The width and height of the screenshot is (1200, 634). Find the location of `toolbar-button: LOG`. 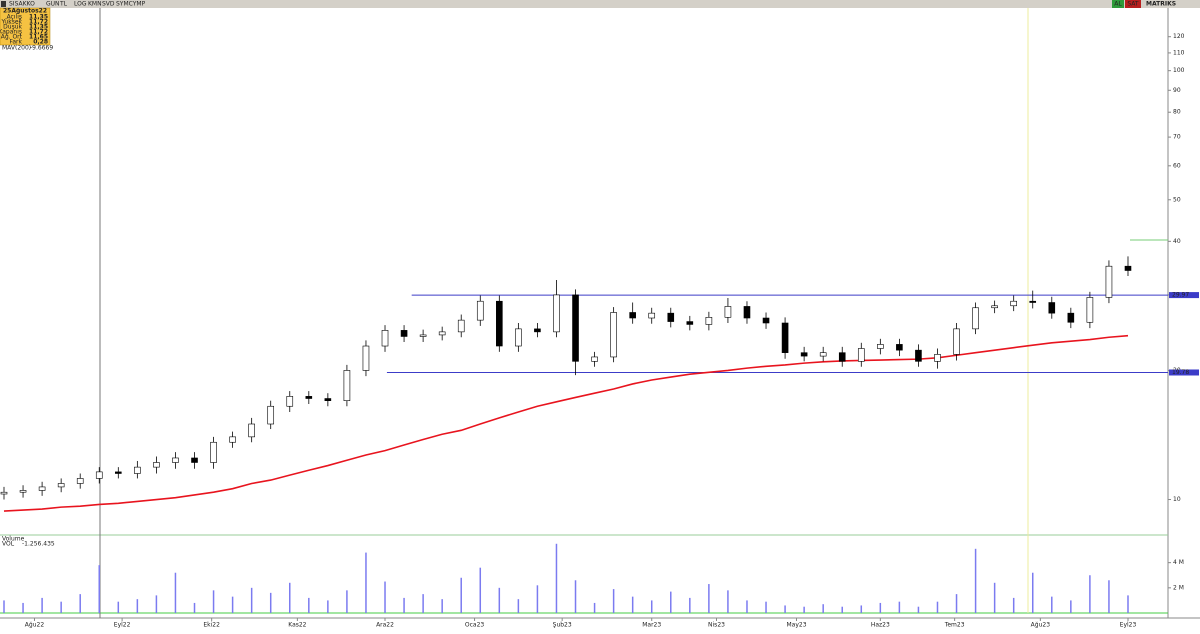

toolbar-button: LOG is located at coordinates (80, 4).